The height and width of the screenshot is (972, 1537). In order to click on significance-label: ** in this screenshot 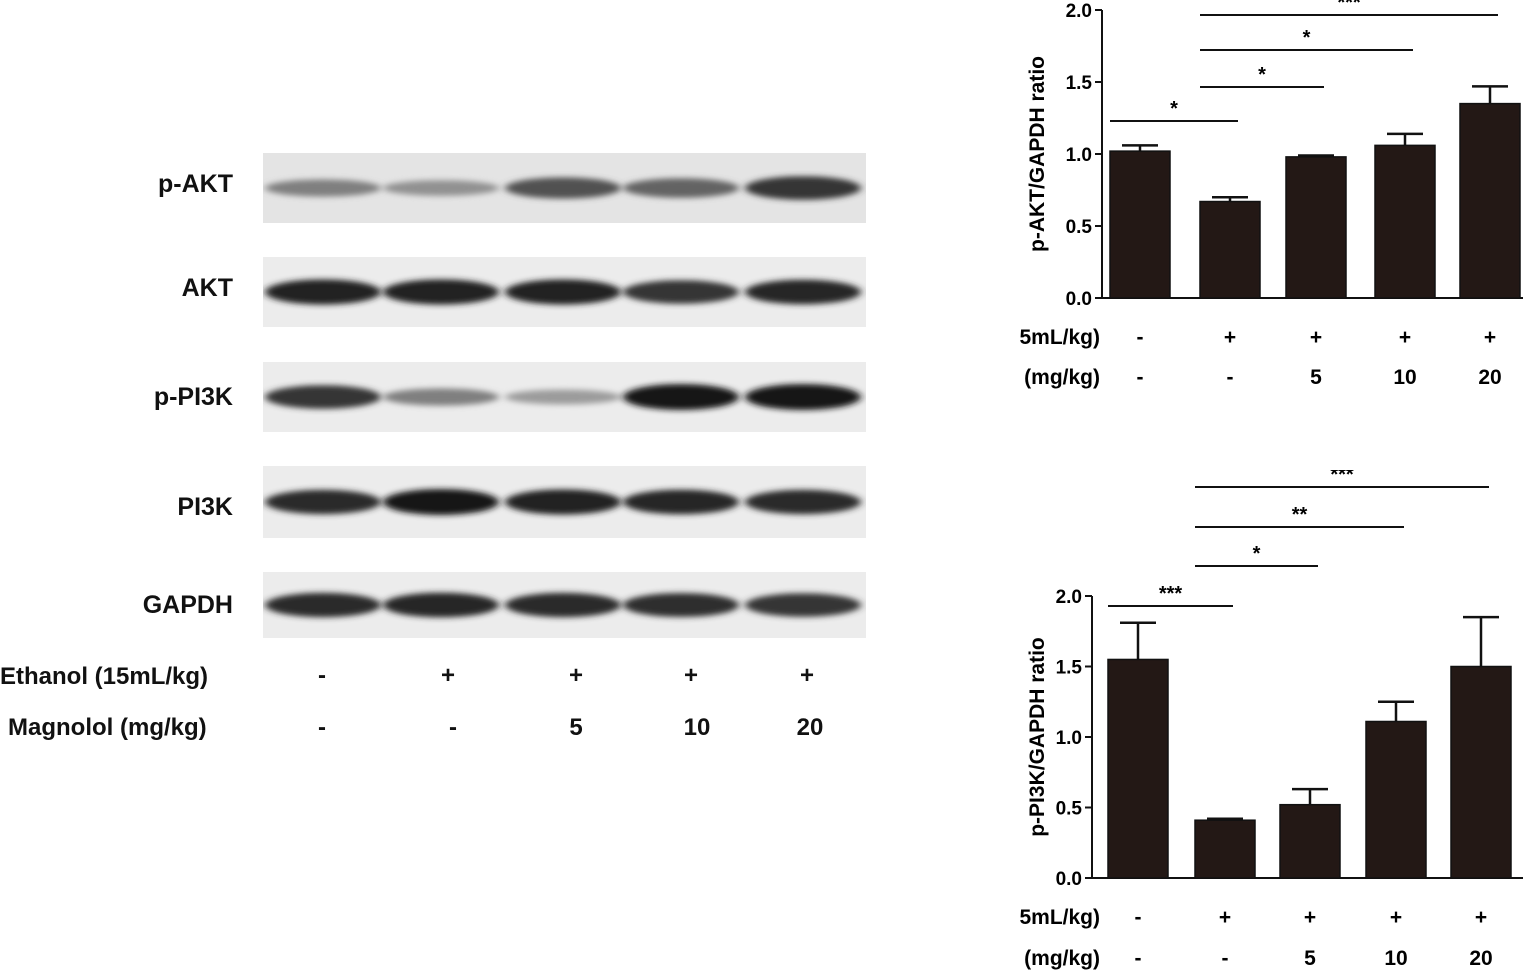, I will do `click(1300, 515)`.